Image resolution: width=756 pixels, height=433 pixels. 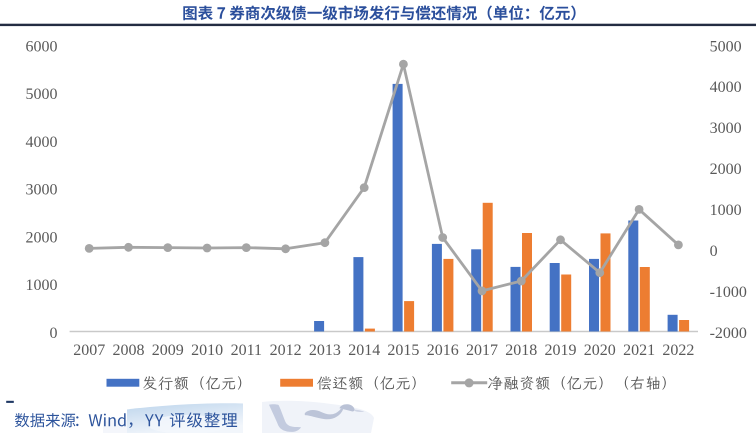 What do you see at coordinates (728, 333) in the screenshot?
I see `svg-text: -2000` at bounding box center [728, 333].